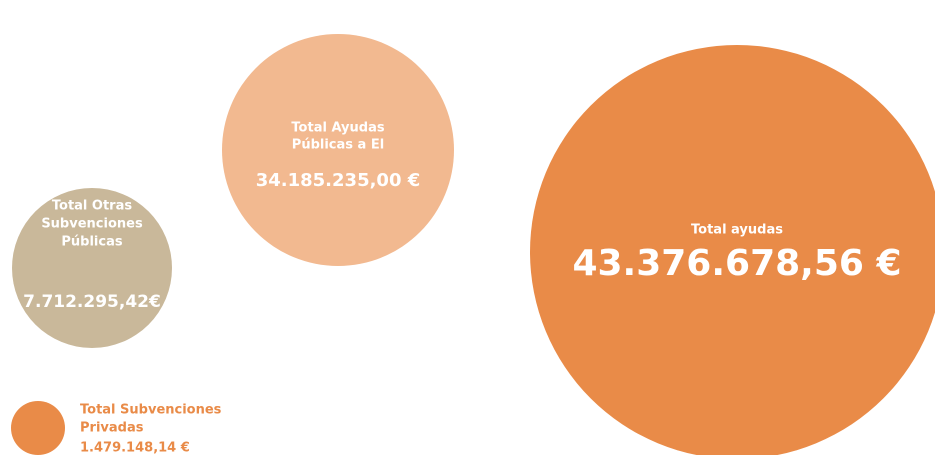 The height and width of the screenshot is (455, 935). Describe the element at coordinates (135, 448) in the screenshot. I see `amount: 1.479.148,14 €` at that location.